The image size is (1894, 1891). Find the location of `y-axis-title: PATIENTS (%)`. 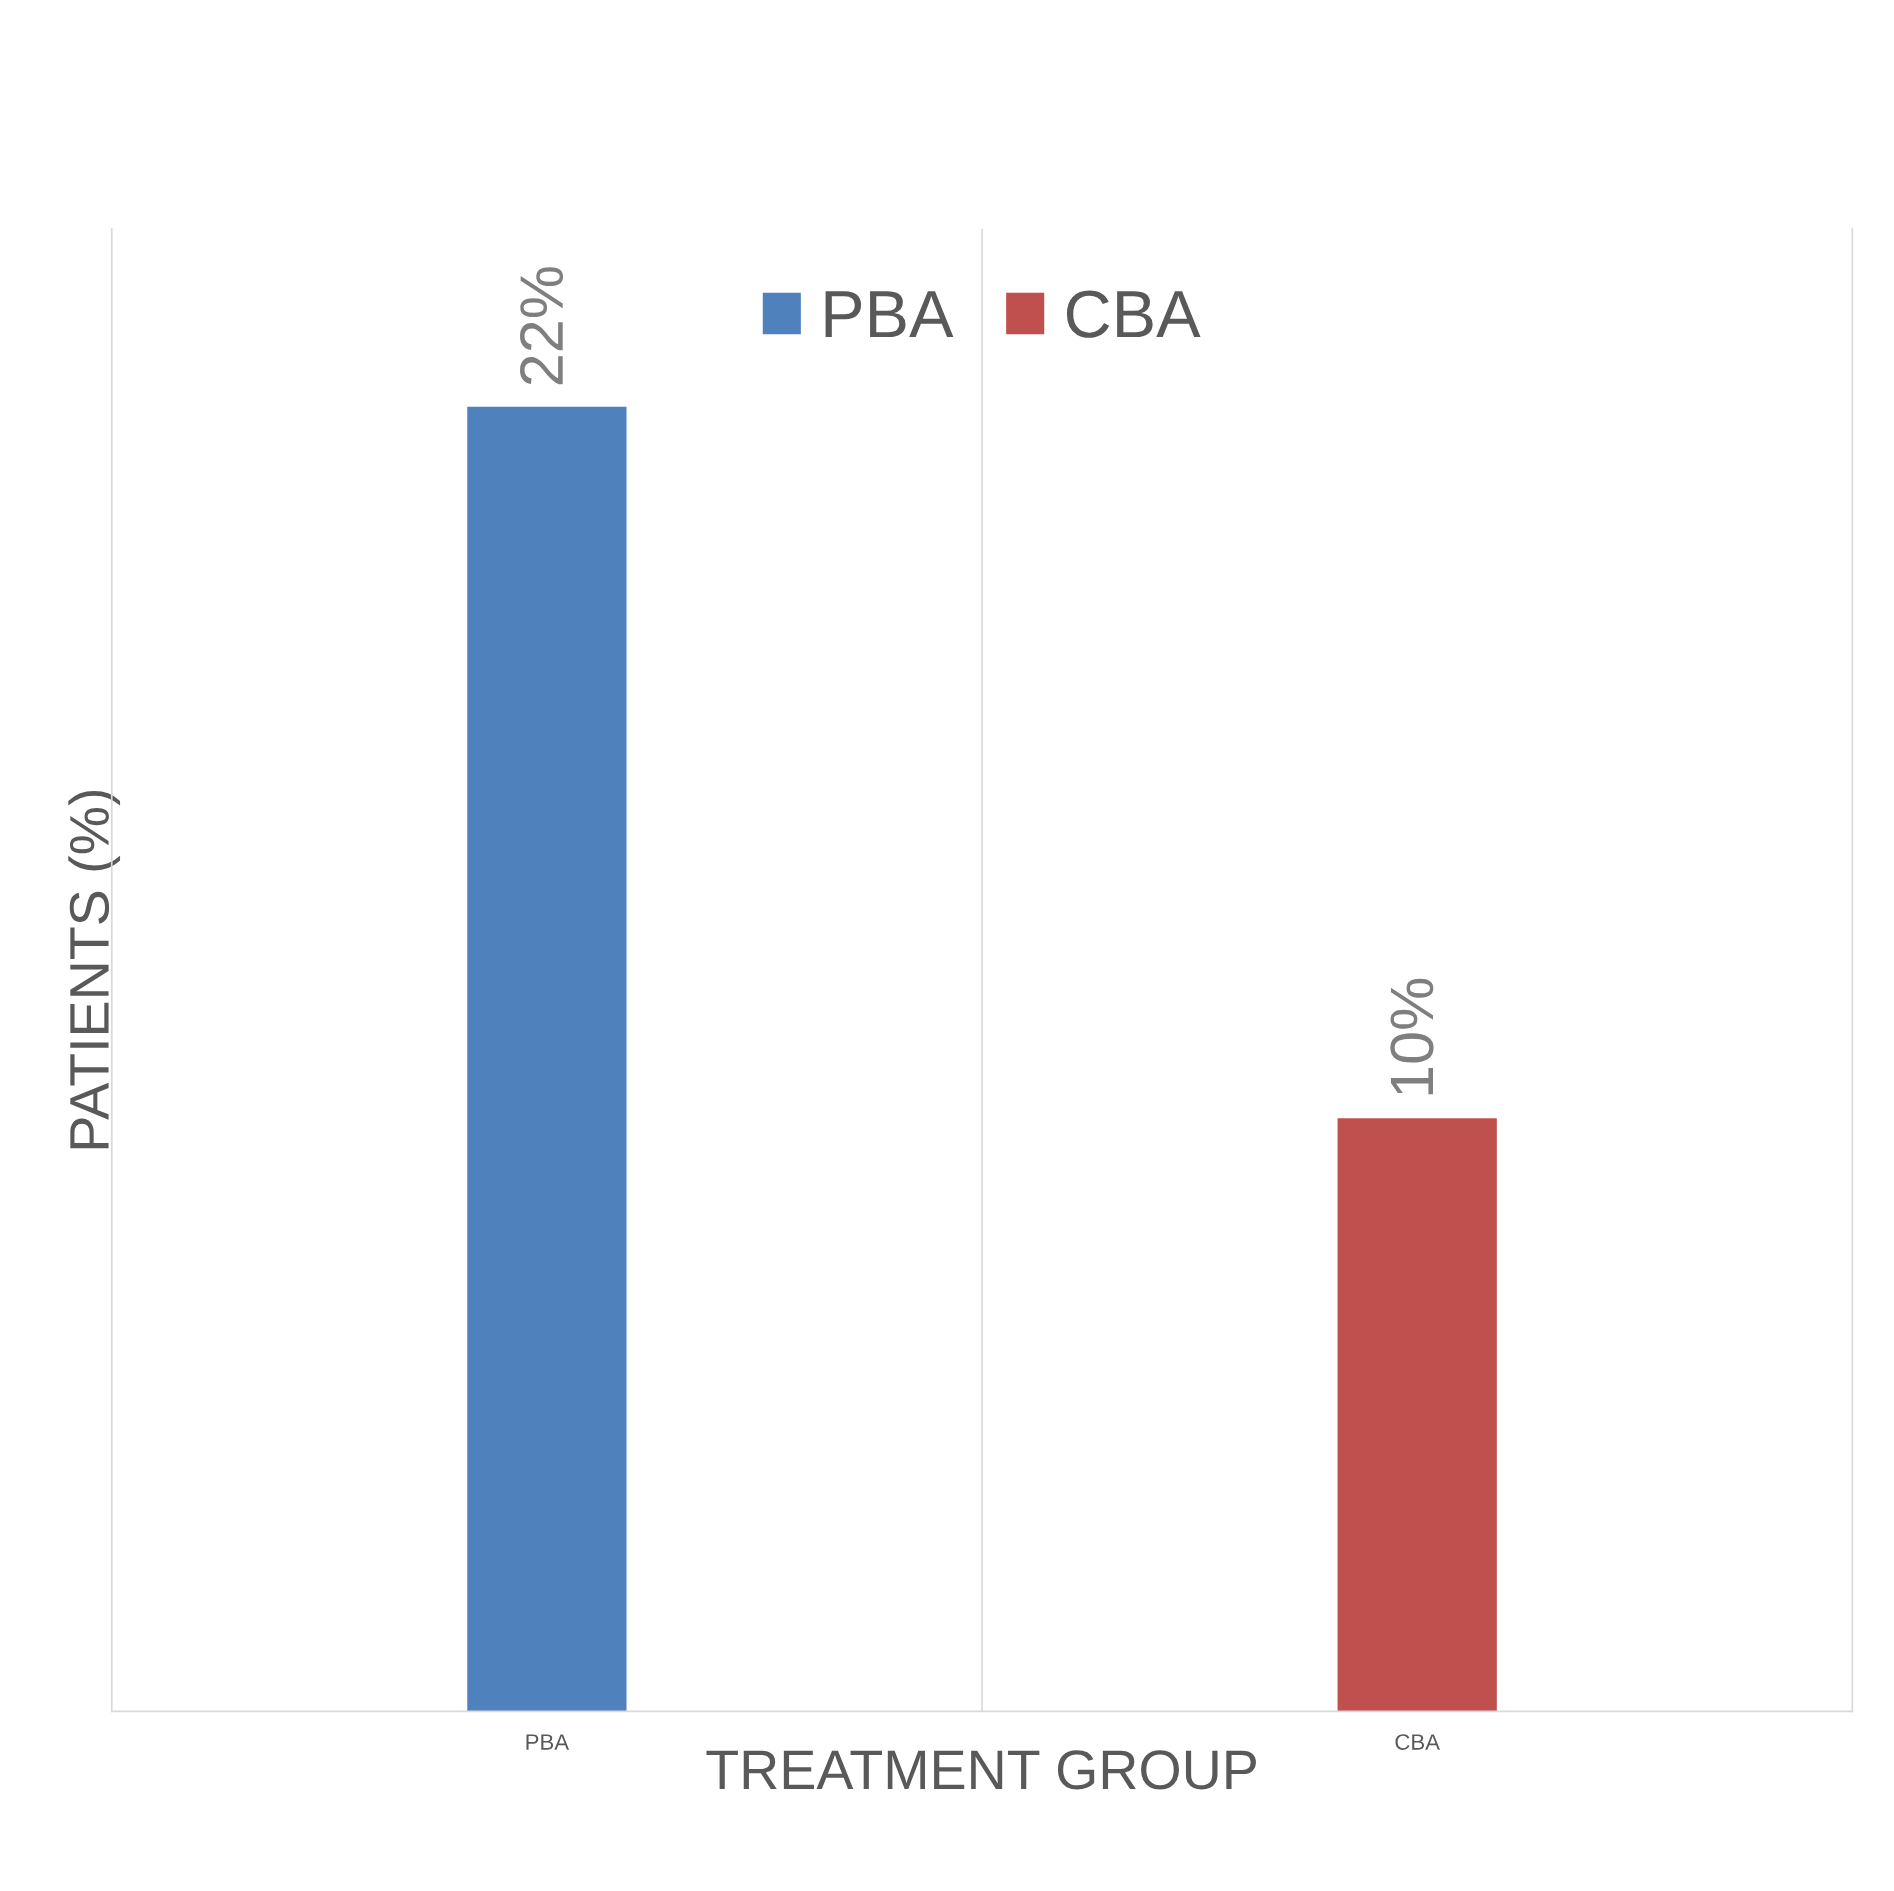

y-axis-title: PATIENTS (%) is located at coordinates (94, 969).